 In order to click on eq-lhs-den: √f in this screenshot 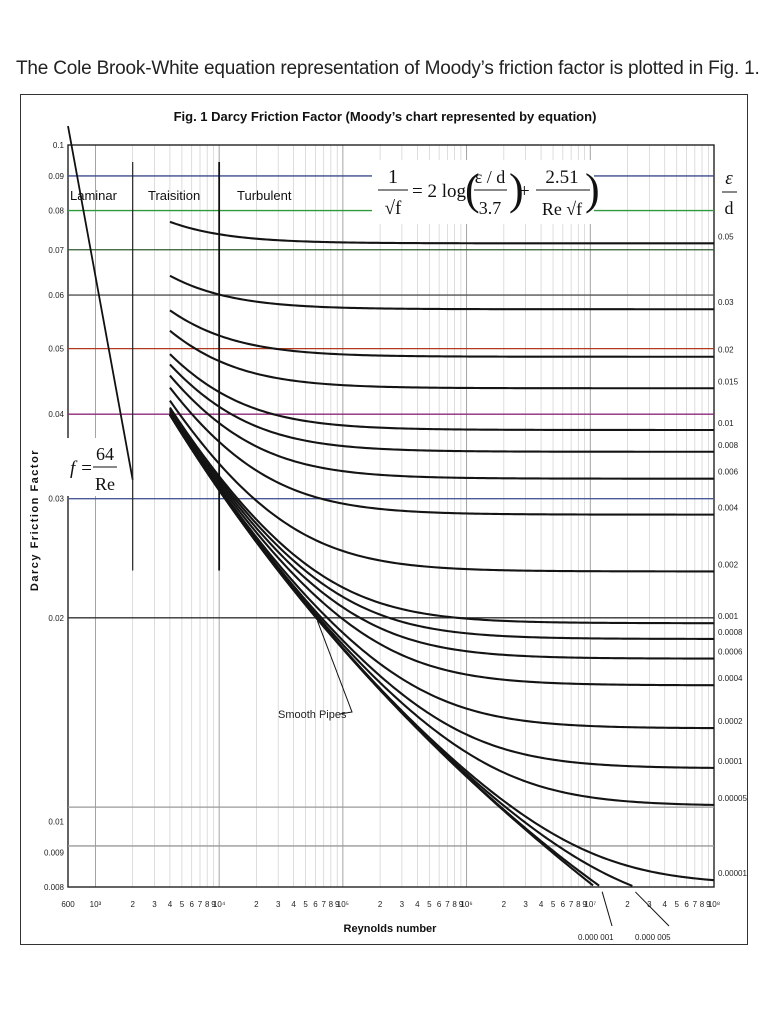, I will do `click(393, 208)`.